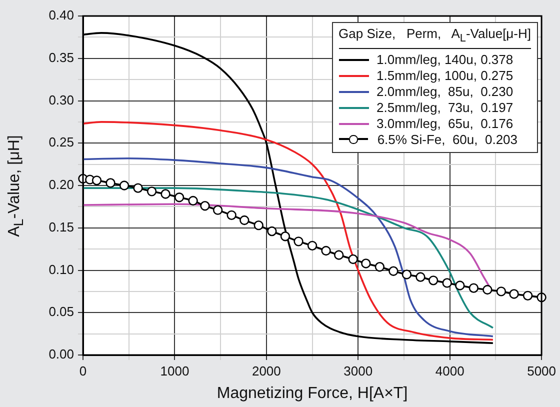  What do you see at coordinates (312, 393) in the screenshot?
I see `x-axis-title: Magnetizing Force, H[A×T]` at bounding box center [312, 393].